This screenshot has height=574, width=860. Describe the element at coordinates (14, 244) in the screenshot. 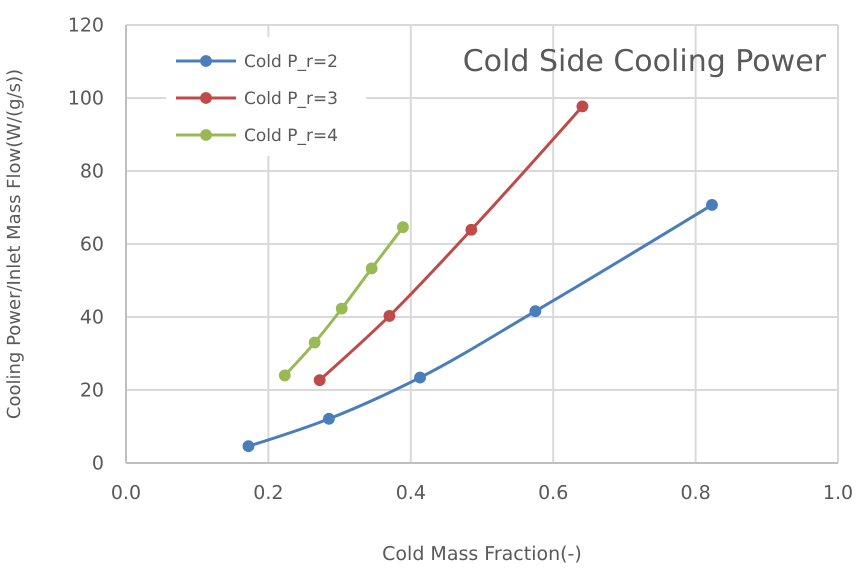

I see `y-axis-title: Cooling Power/Inlet Mass Flow(W/(g/s))` at that location.